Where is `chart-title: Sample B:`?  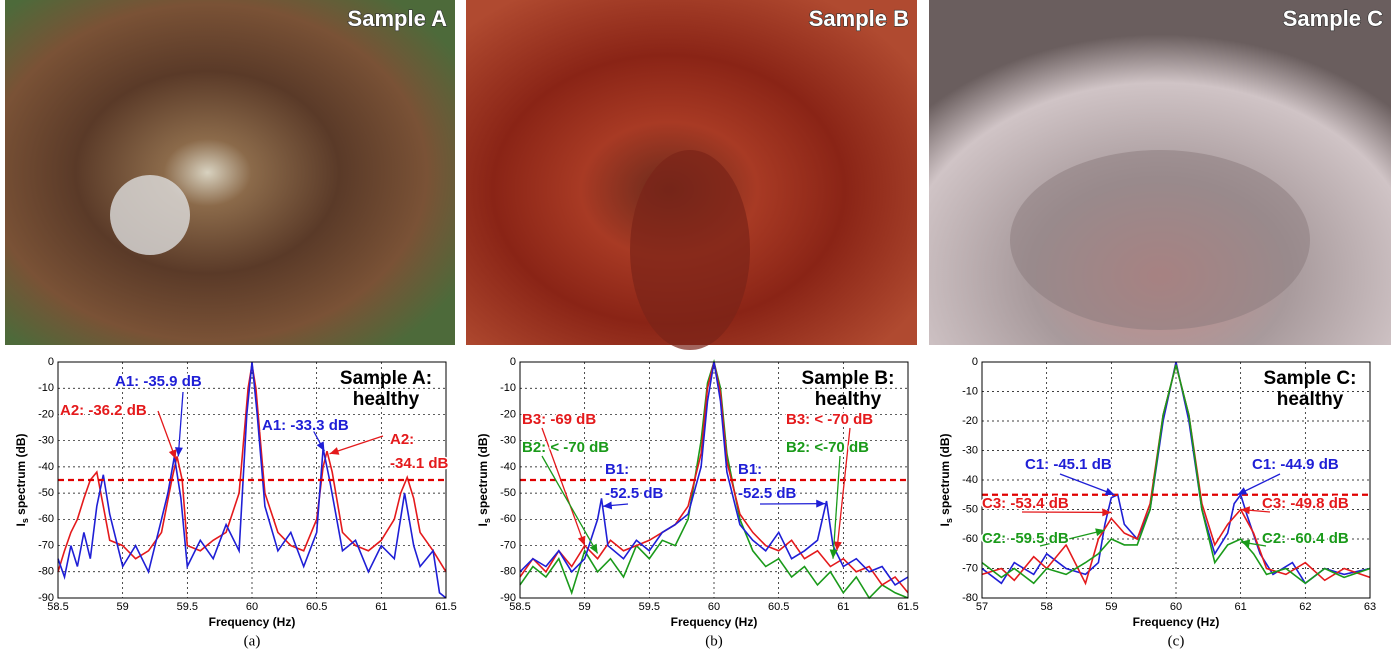
chart-title: Sample B: is located at coordinates (848, 378).